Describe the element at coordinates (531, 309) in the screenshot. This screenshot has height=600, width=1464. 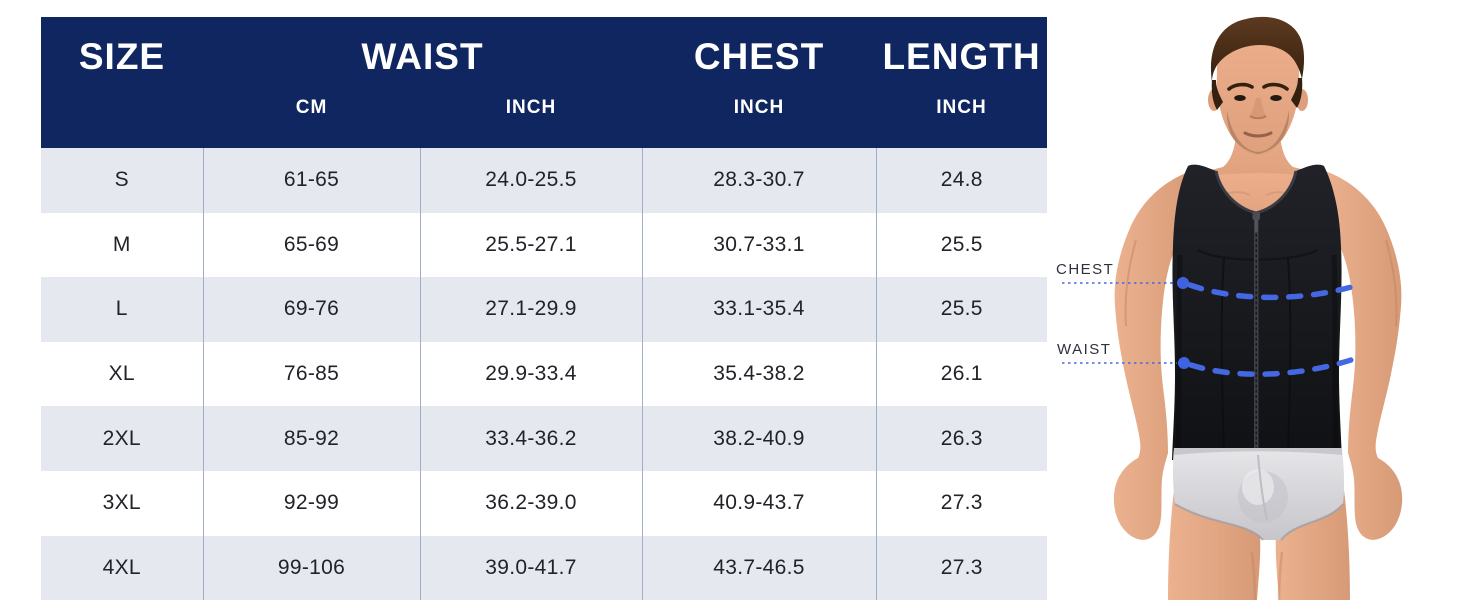
I see `cell-waist-inch: 27.1-29.9` at that location.